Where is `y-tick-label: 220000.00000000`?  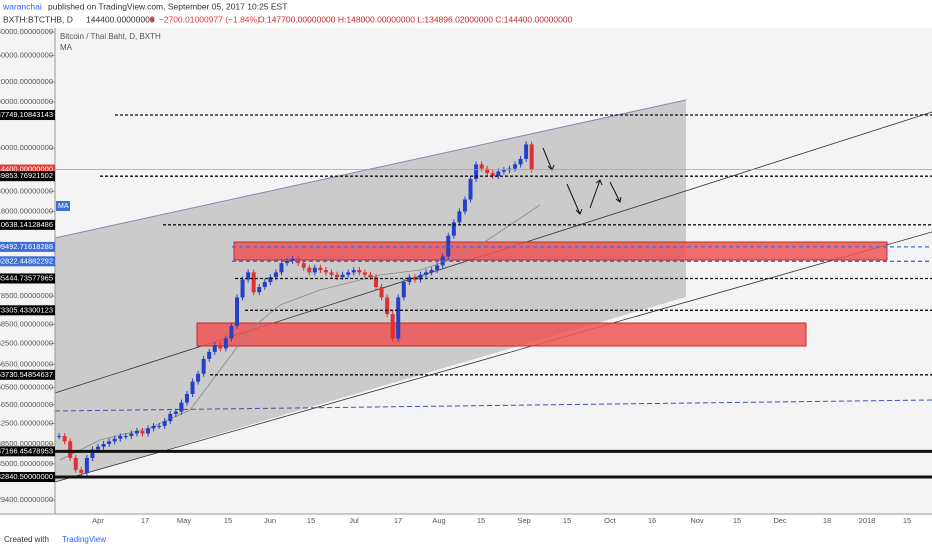
y-tick-label: 220000.00000000 is located at coordinates (26, 81).